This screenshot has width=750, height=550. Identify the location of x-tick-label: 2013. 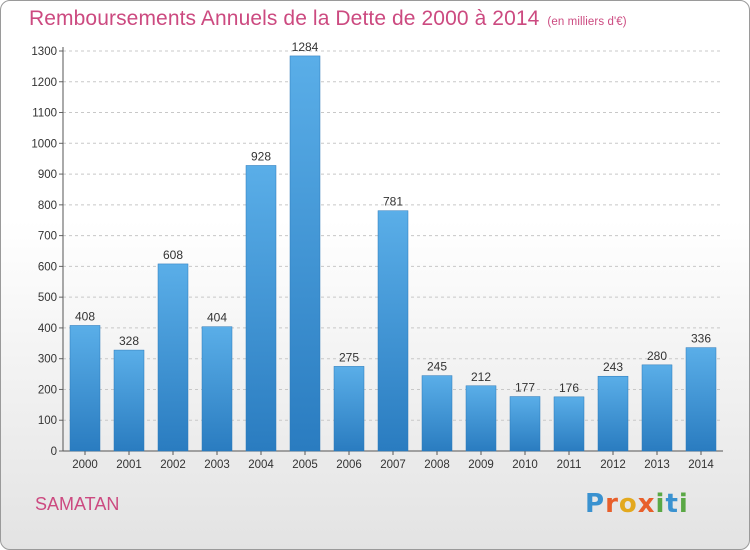
(657, 465).